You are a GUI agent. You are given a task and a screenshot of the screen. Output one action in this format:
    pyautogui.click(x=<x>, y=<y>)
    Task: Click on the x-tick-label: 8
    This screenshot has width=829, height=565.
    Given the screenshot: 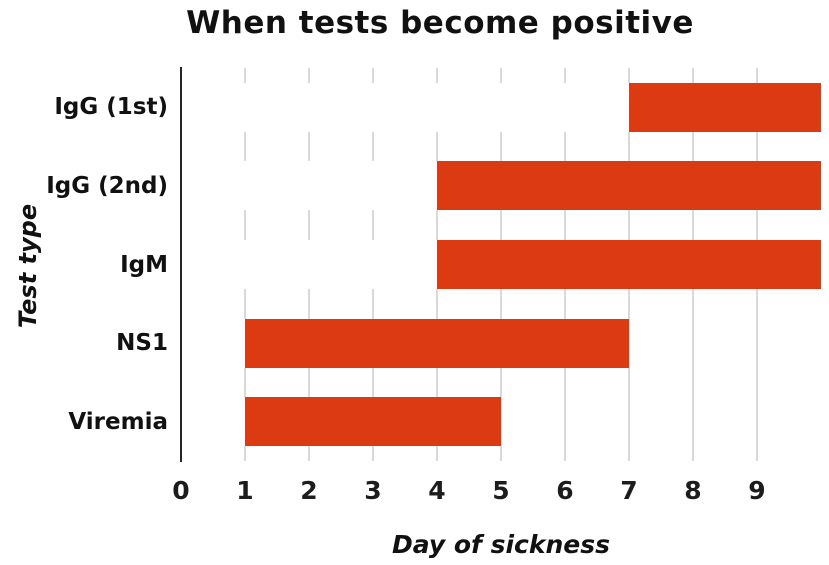 What is the action you would take?
    pyautogui.click(x=693, y=490)
    